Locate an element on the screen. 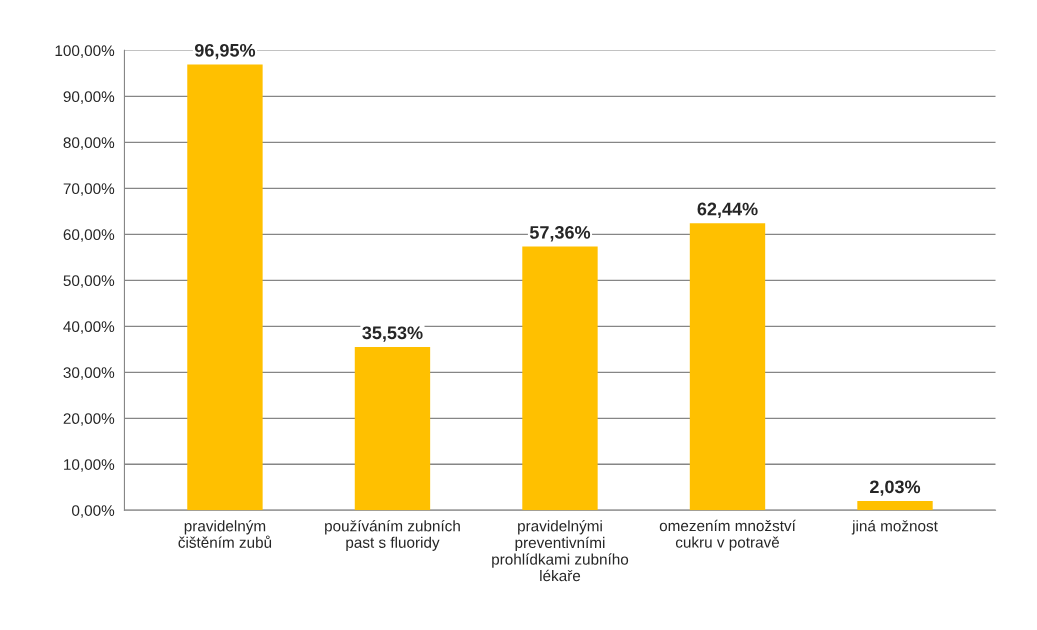  data-label: 57,36% is located at coordinates (560, 233).